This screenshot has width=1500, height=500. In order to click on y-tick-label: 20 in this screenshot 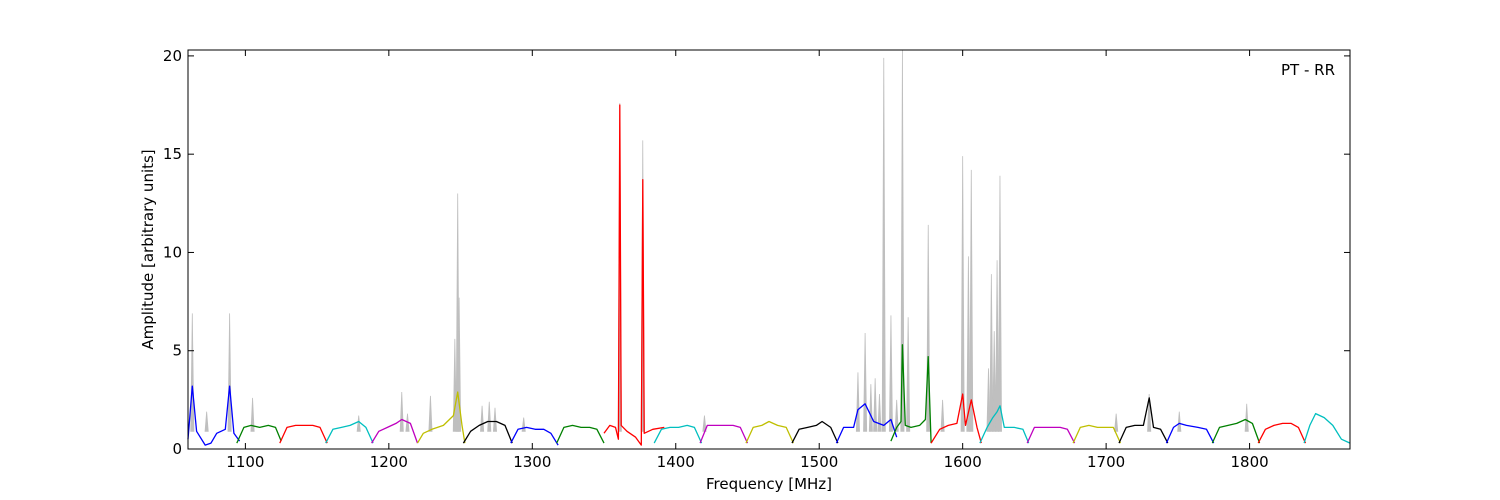, I will do `click(172, 56)`.